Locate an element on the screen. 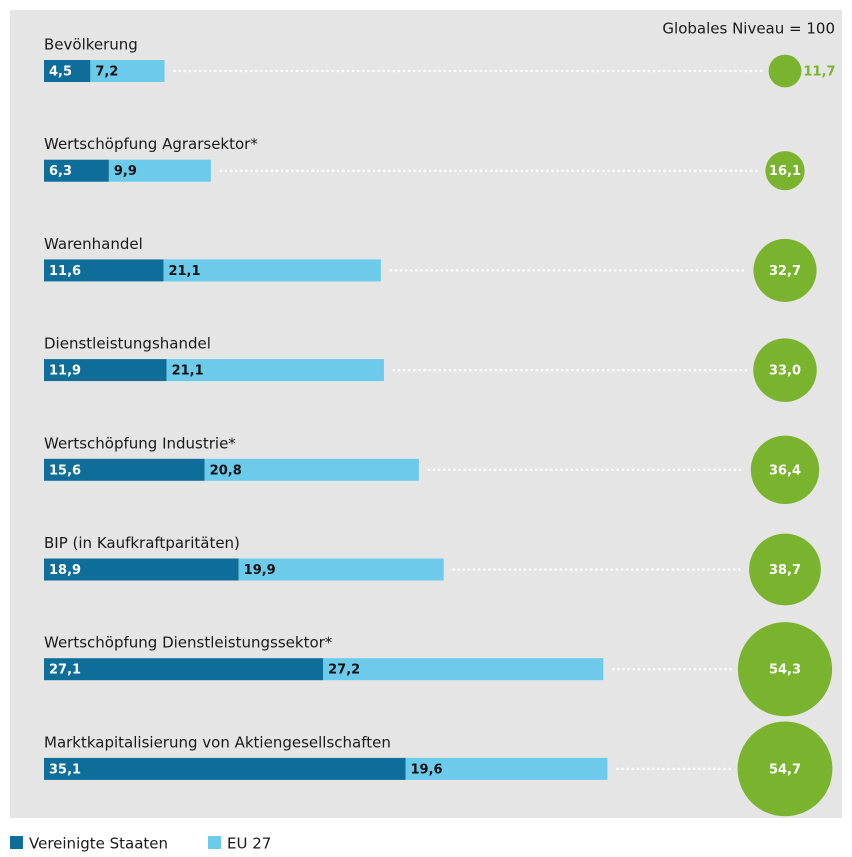 This screenshot has height=857, width=852. annotation: Globales Niveau = 100 is located at coordinates (748, 29).